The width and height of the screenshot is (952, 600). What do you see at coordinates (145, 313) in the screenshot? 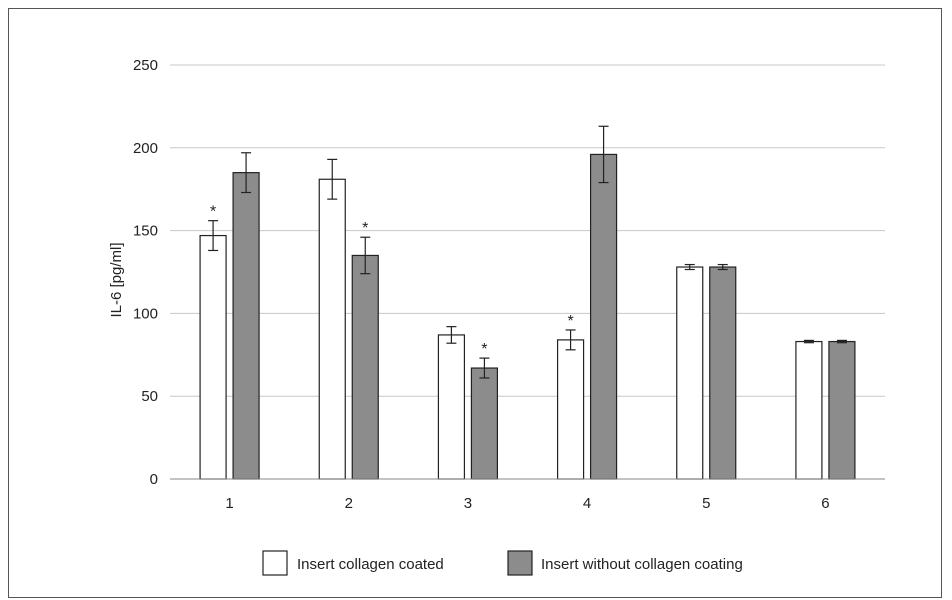
I see `y-tick-label: 100` at bounding box center [145, 313].